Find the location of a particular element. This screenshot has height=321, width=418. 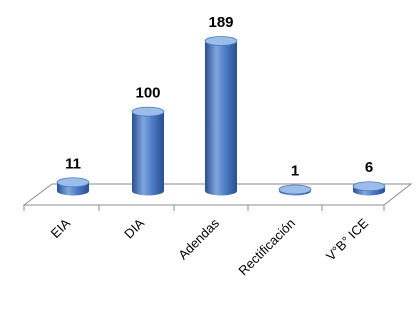

data-label: 100 is located at coordinates (147, 93).